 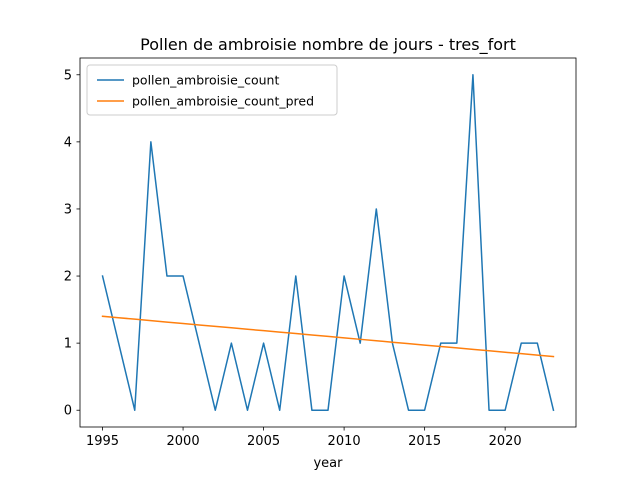 I want to click on legend-box, so click(x=212, y=90).